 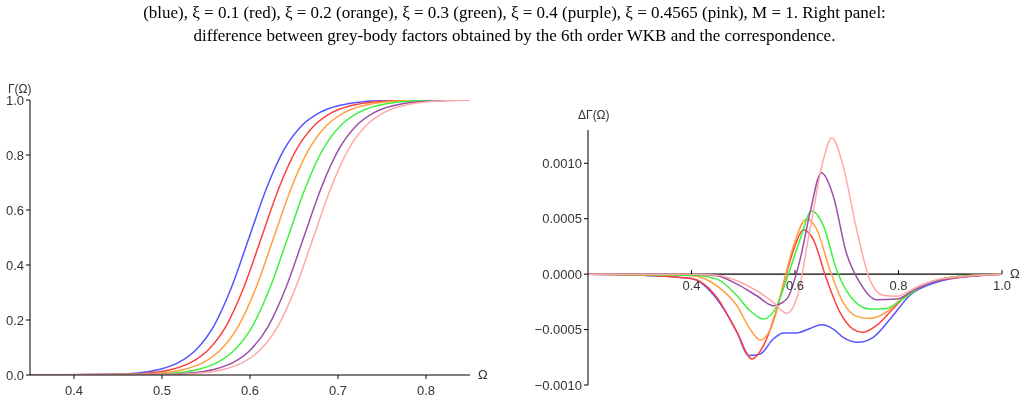 I want to click on y-tick-label: 0.8, so click(x=14, y=155).